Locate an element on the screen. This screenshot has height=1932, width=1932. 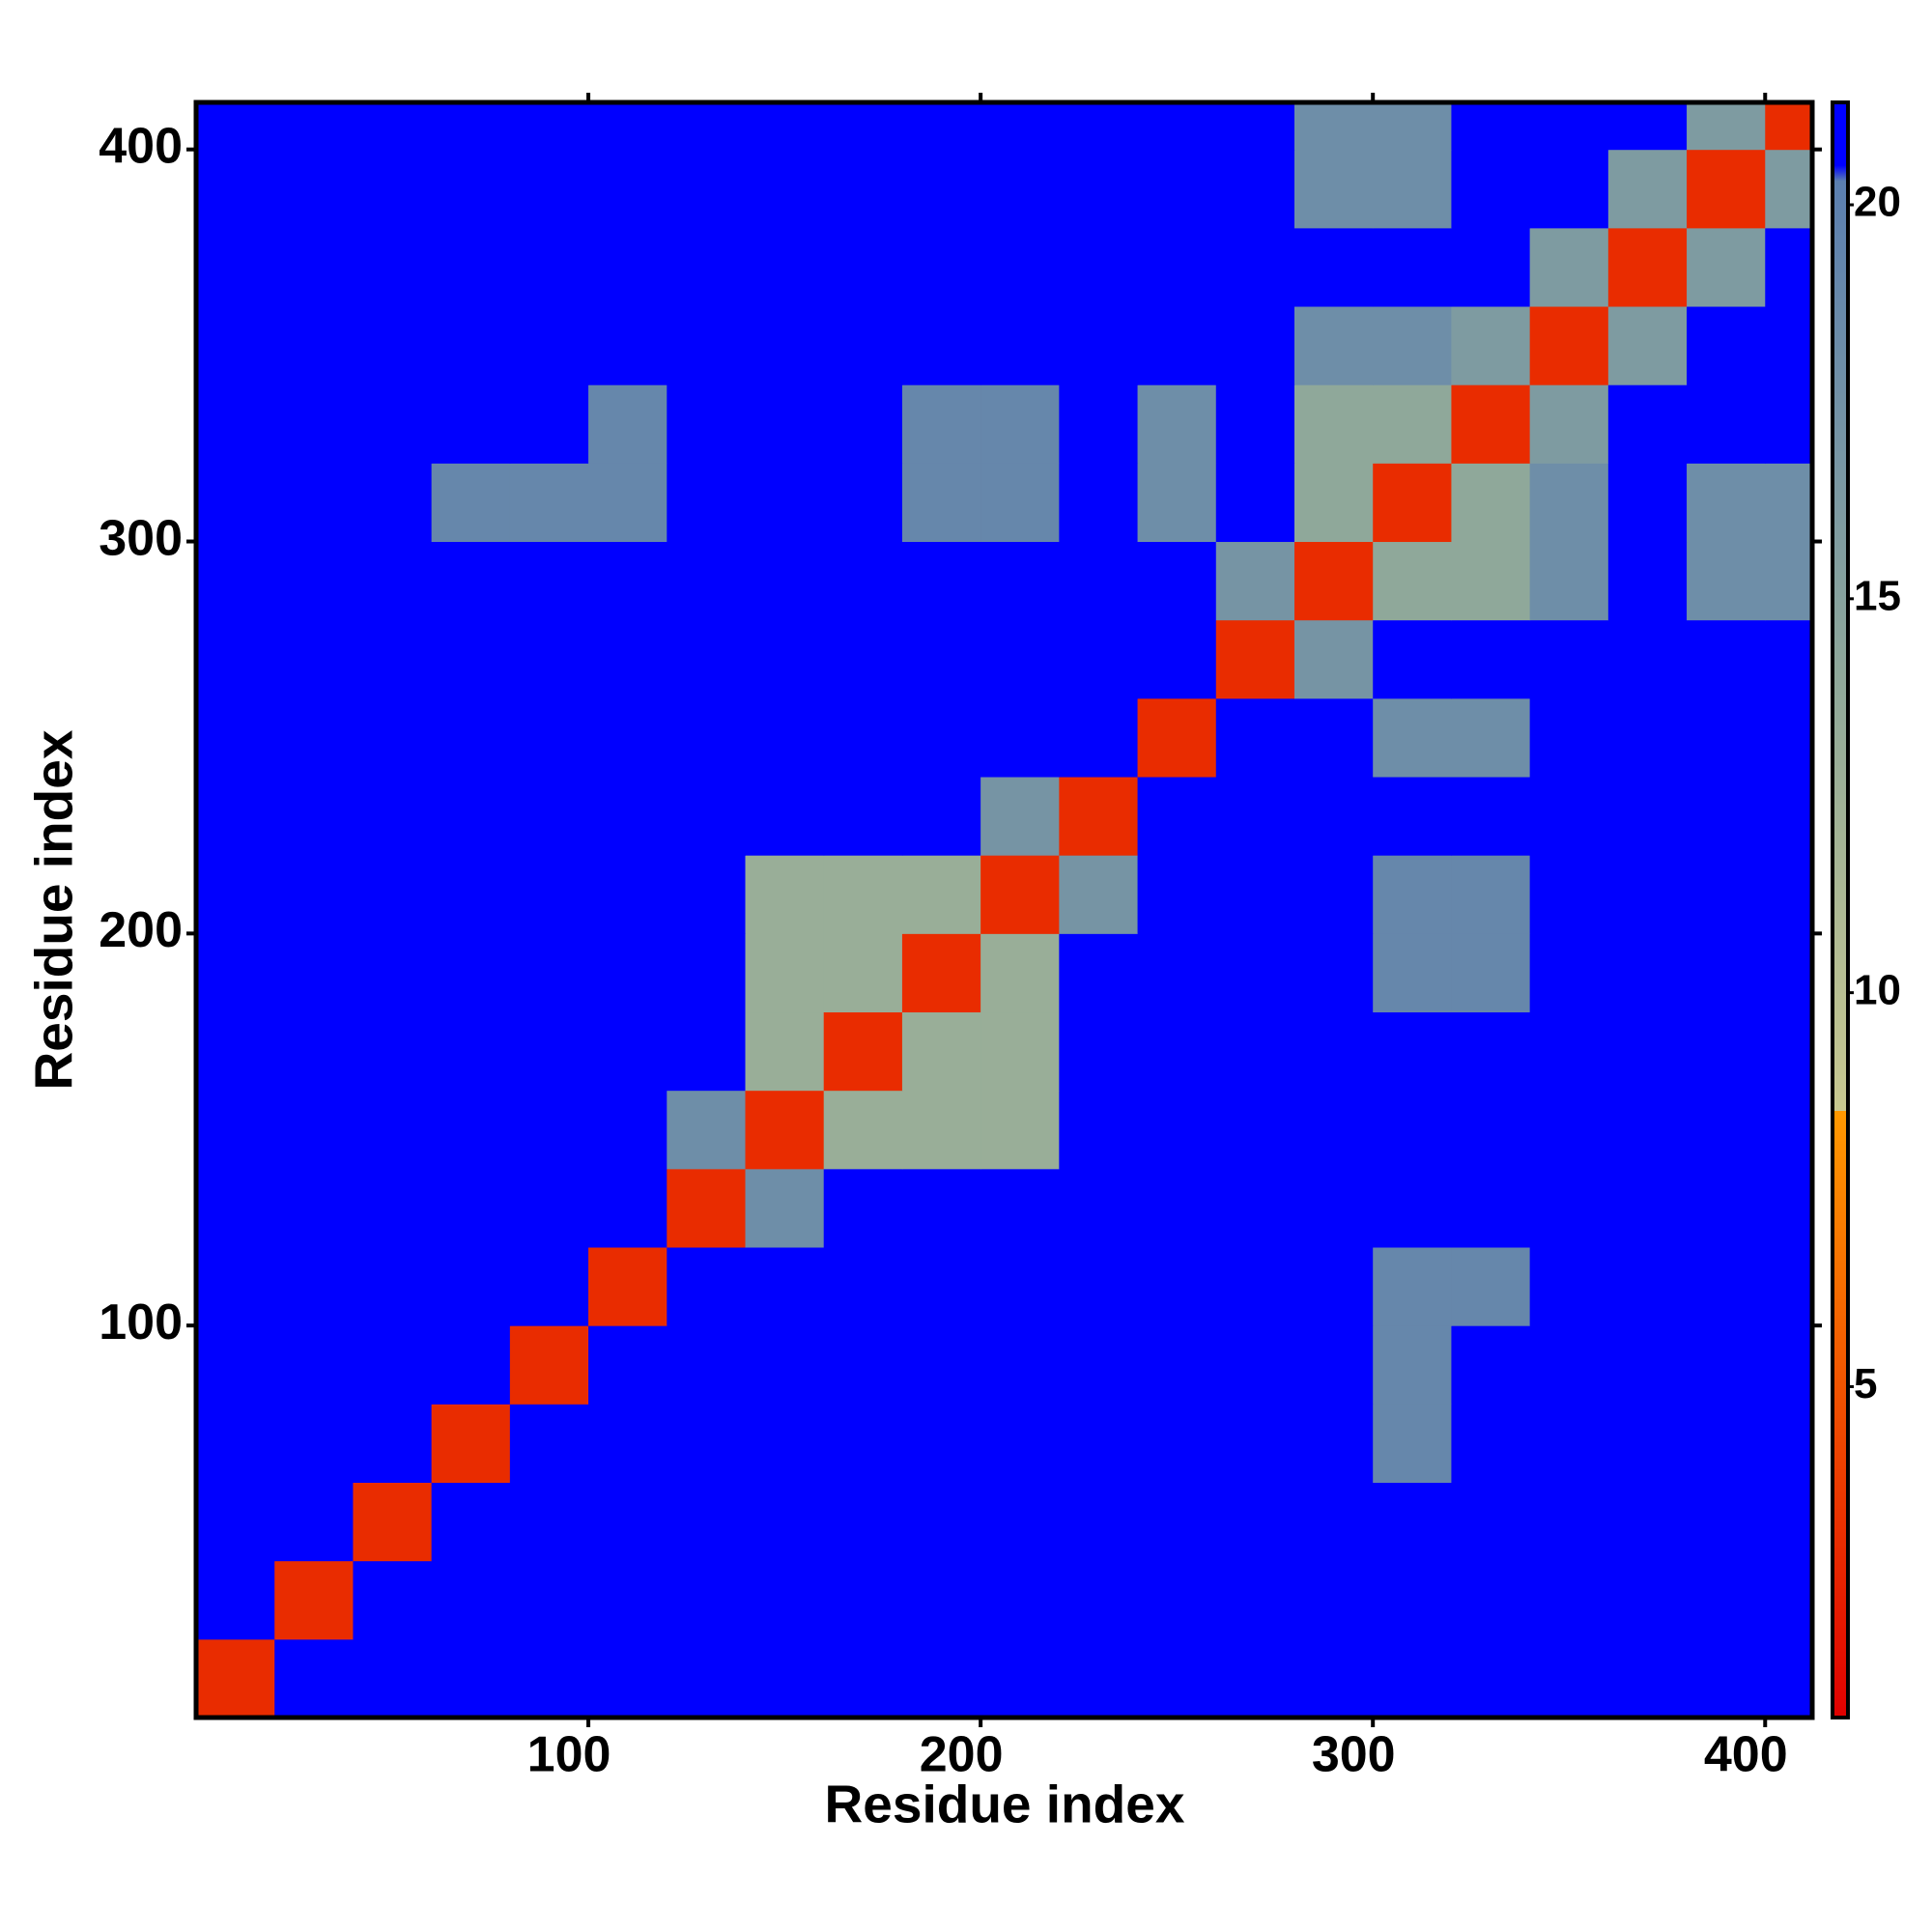
colorbar-tick-label: 5 is located at coordinates (1865, 1383).